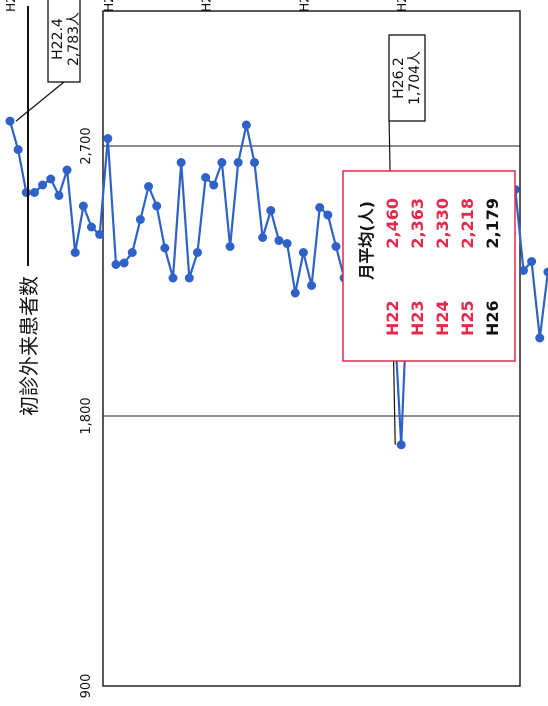  I want to click on annotation-arrow, so click(40, 101).